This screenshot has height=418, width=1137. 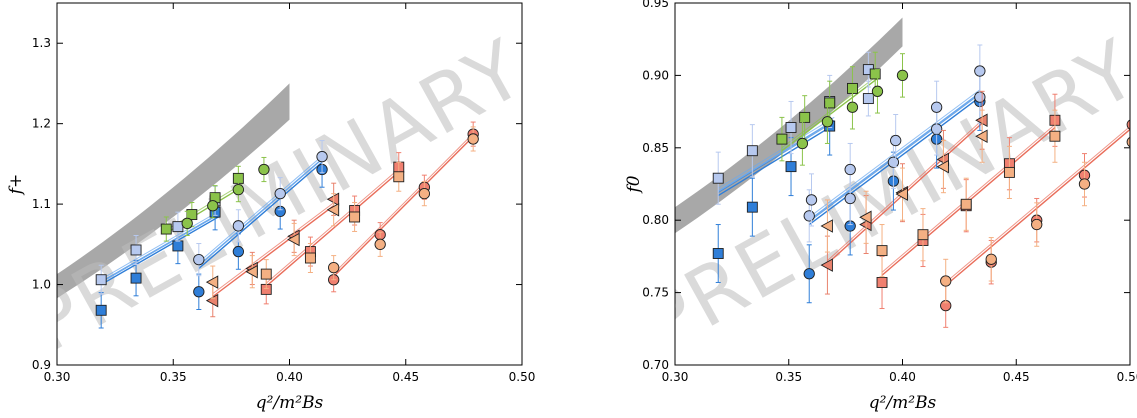 I want to click on x-tick-label: 0.30, so click(x=675, y=377).